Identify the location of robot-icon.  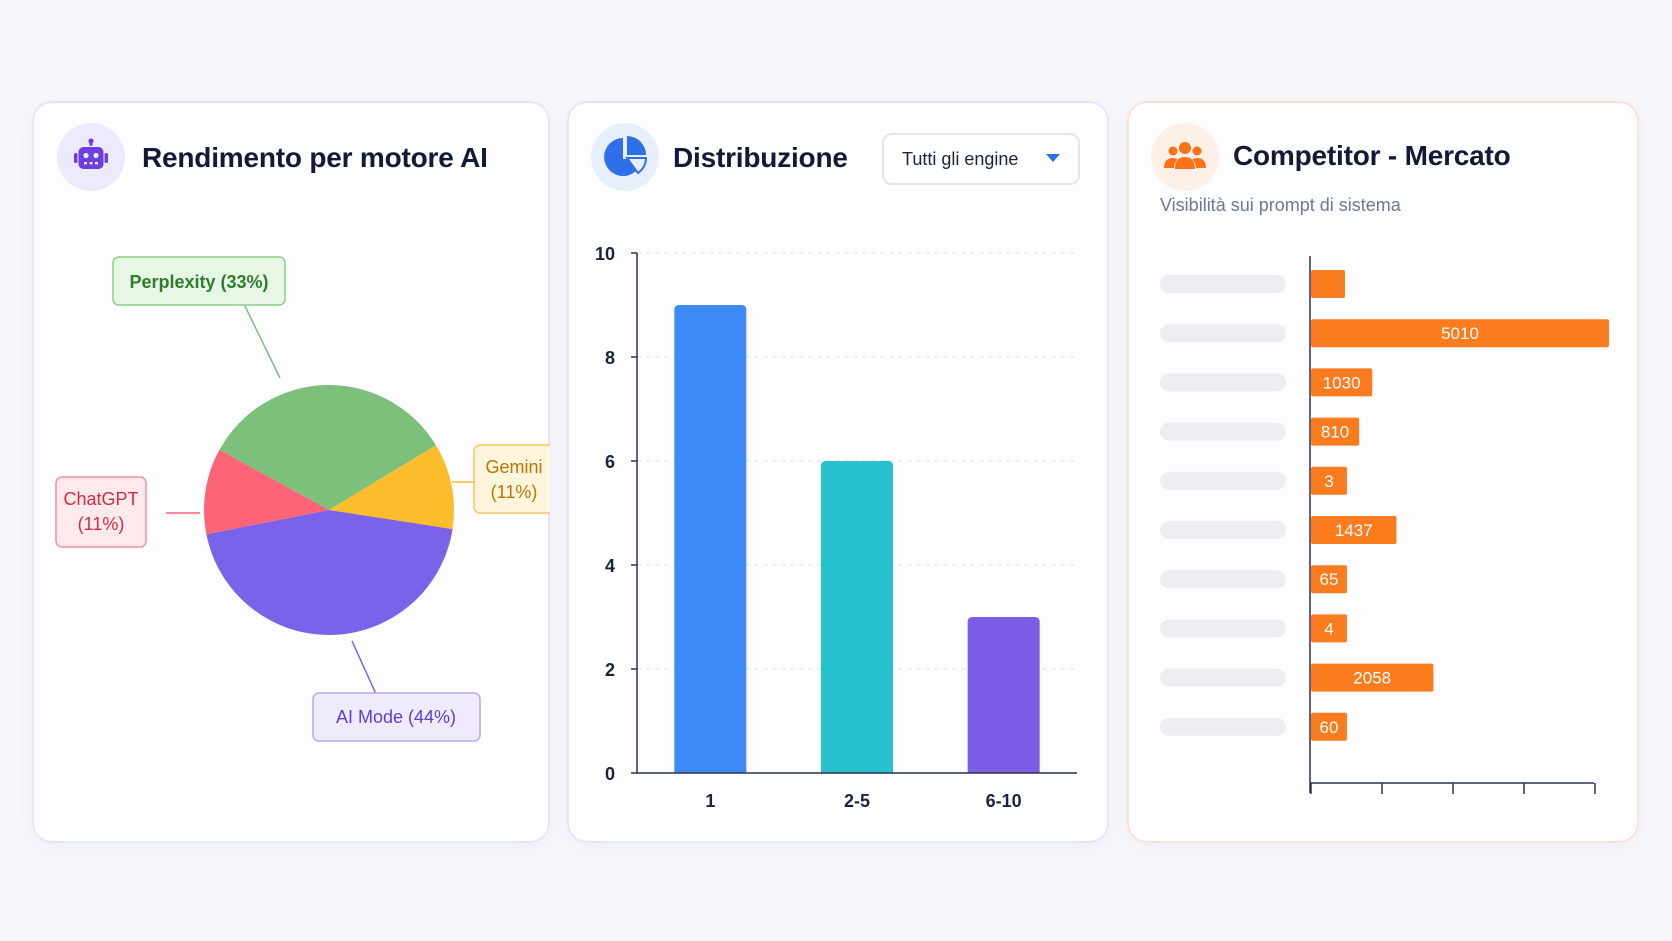
(91, 157).